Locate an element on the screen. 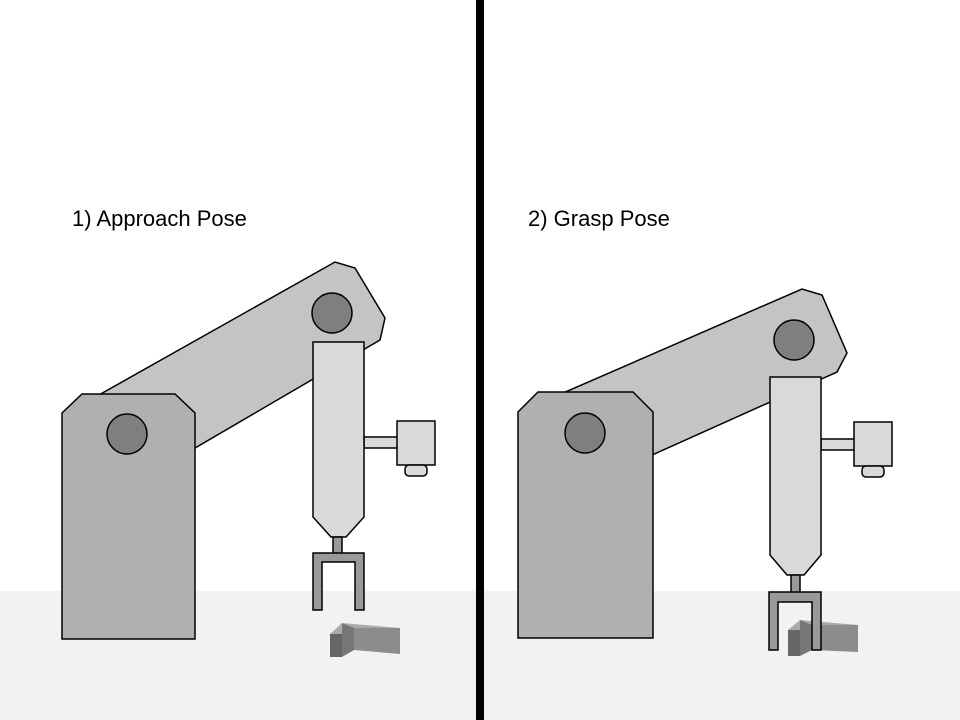  panel-label-grasp: 2) Grasp Pose is located at coordinates (599, 218).